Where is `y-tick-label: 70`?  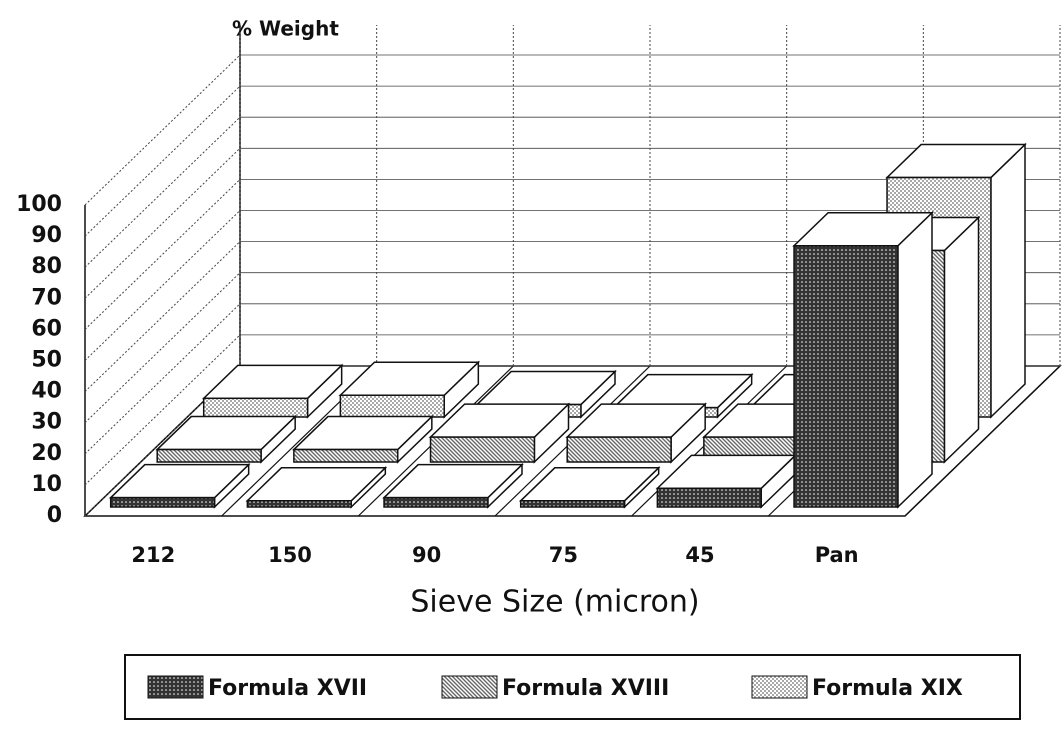
y-tick-label: 70 is located at coordinates (46, 297).